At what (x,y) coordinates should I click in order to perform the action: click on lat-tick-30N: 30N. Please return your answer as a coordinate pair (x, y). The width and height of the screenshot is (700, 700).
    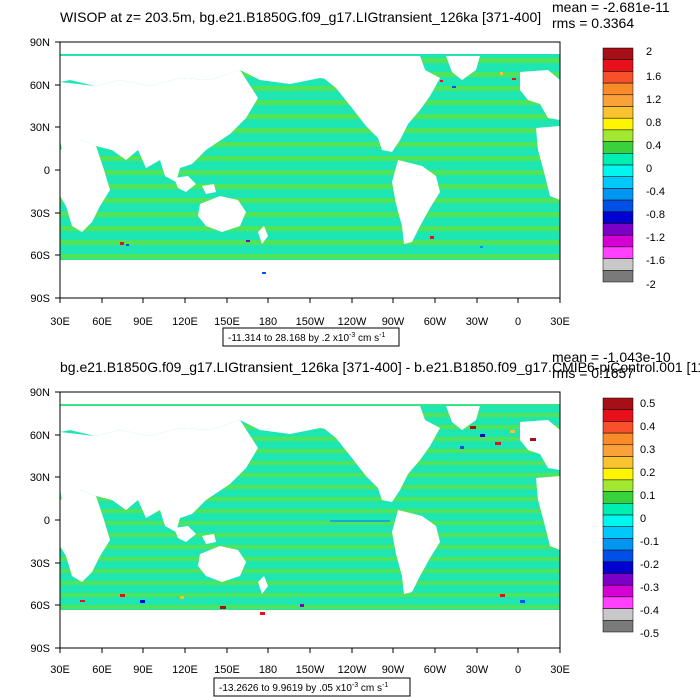
    Looking at the image, I should click on (45, 128).